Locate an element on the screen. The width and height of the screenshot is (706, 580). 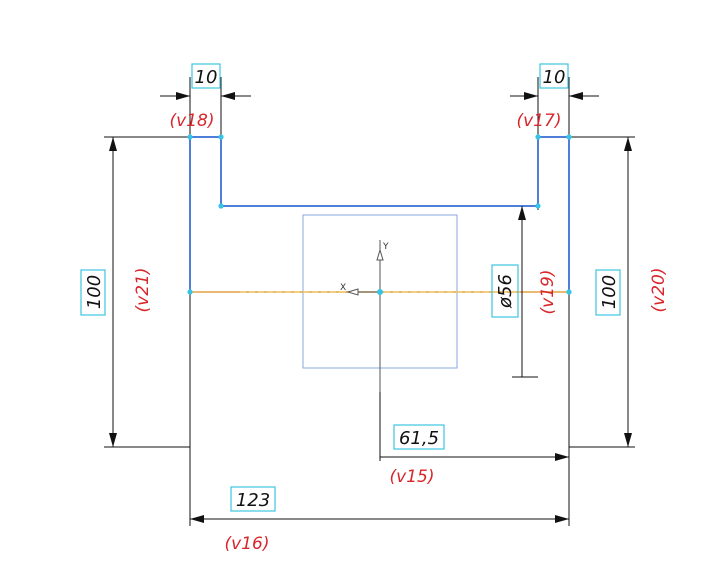
dimension-total-width: 123 (v16) is located at coordinates (250, 520).